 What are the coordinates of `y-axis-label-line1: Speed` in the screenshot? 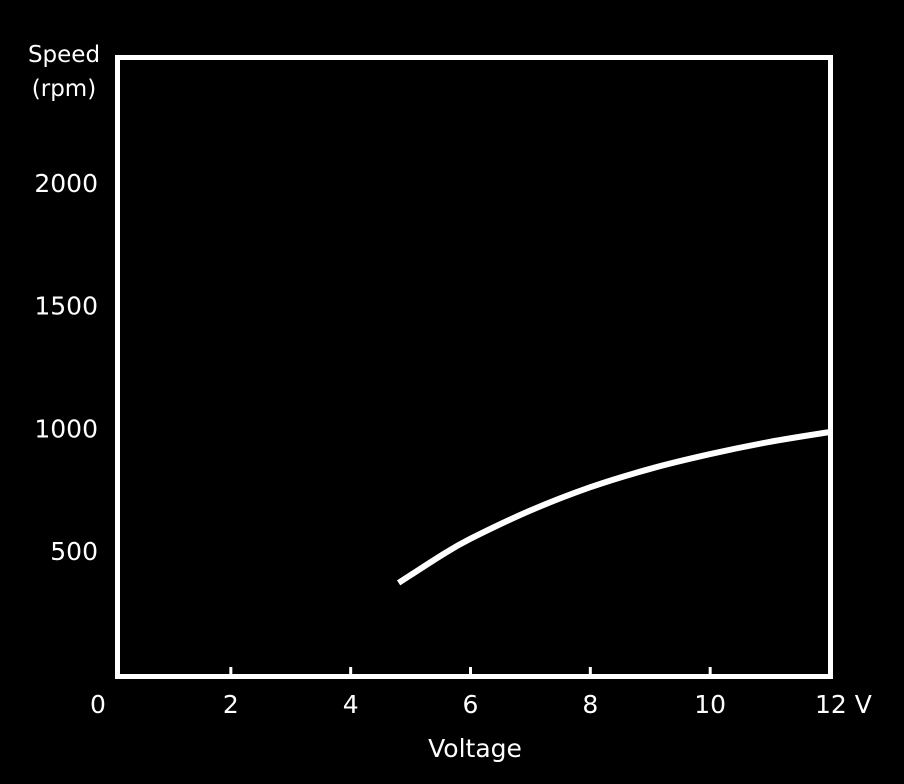 It's located at (64, 55).